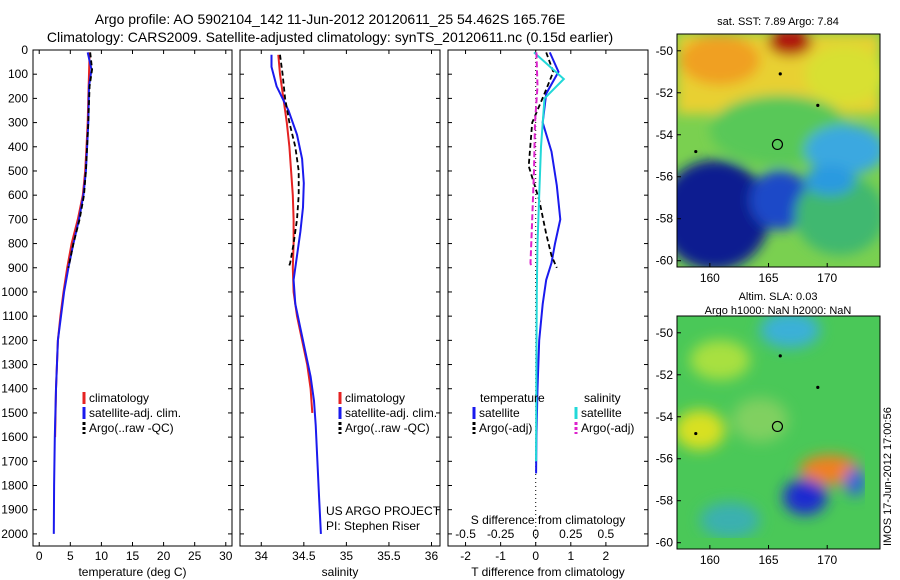 This screenshot has height=580, width=900. I want to click on sla-map-frame, so click(778, 432).